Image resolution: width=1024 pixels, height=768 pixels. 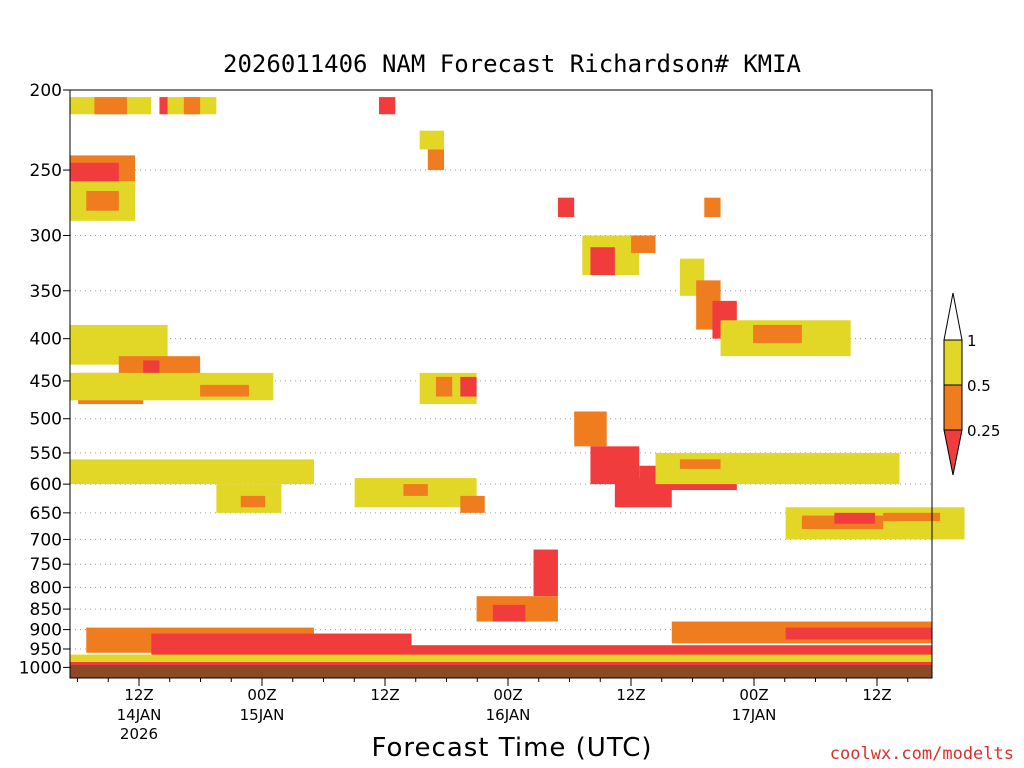 What do you see at coordinates (921, 754) in the screenshot?
I see `credit-text: coolwx.com/modelts` at bounding box center [921, 754].